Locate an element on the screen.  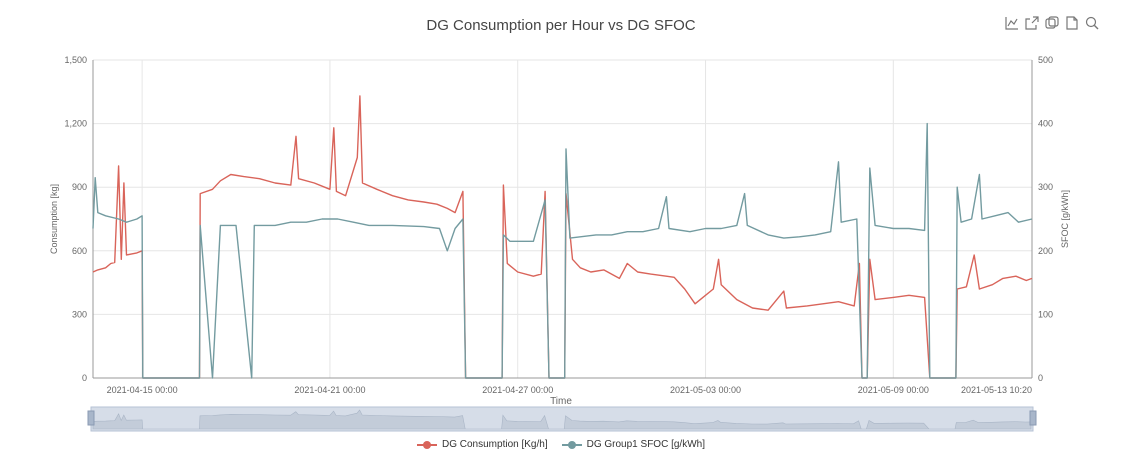
y-right-tick-label: 500 is located at coordinates (1045, 60).